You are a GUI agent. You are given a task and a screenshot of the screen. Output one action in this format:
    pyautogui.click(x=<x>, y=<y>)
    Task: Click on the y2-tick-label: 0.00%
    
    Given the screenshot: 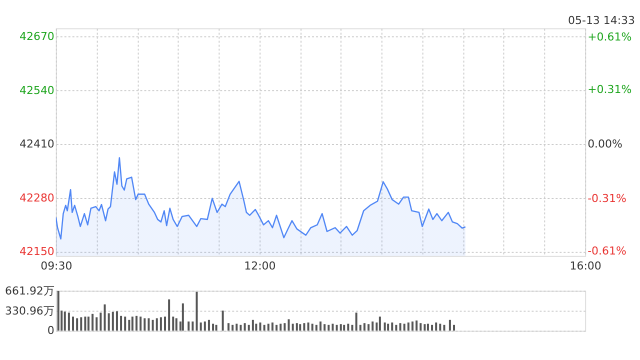 What is the action you would take?
    pyautogui.click(x=605, y=144)
    